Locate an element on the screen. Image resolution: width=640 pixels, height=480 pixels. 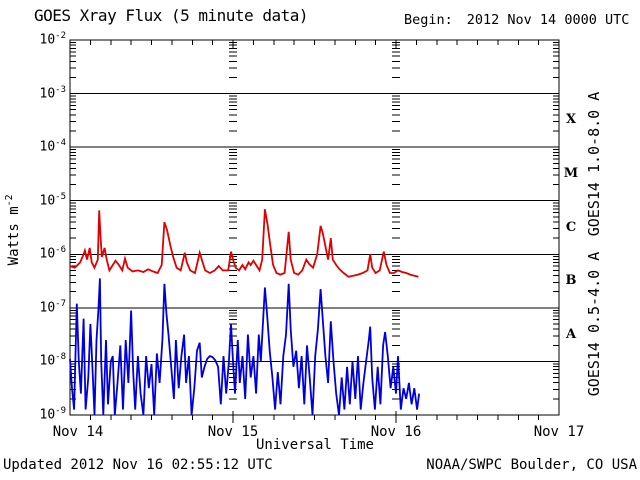
y-tick-label-1e-9: 10⁻⁹ is located at coordinates (53, 414).